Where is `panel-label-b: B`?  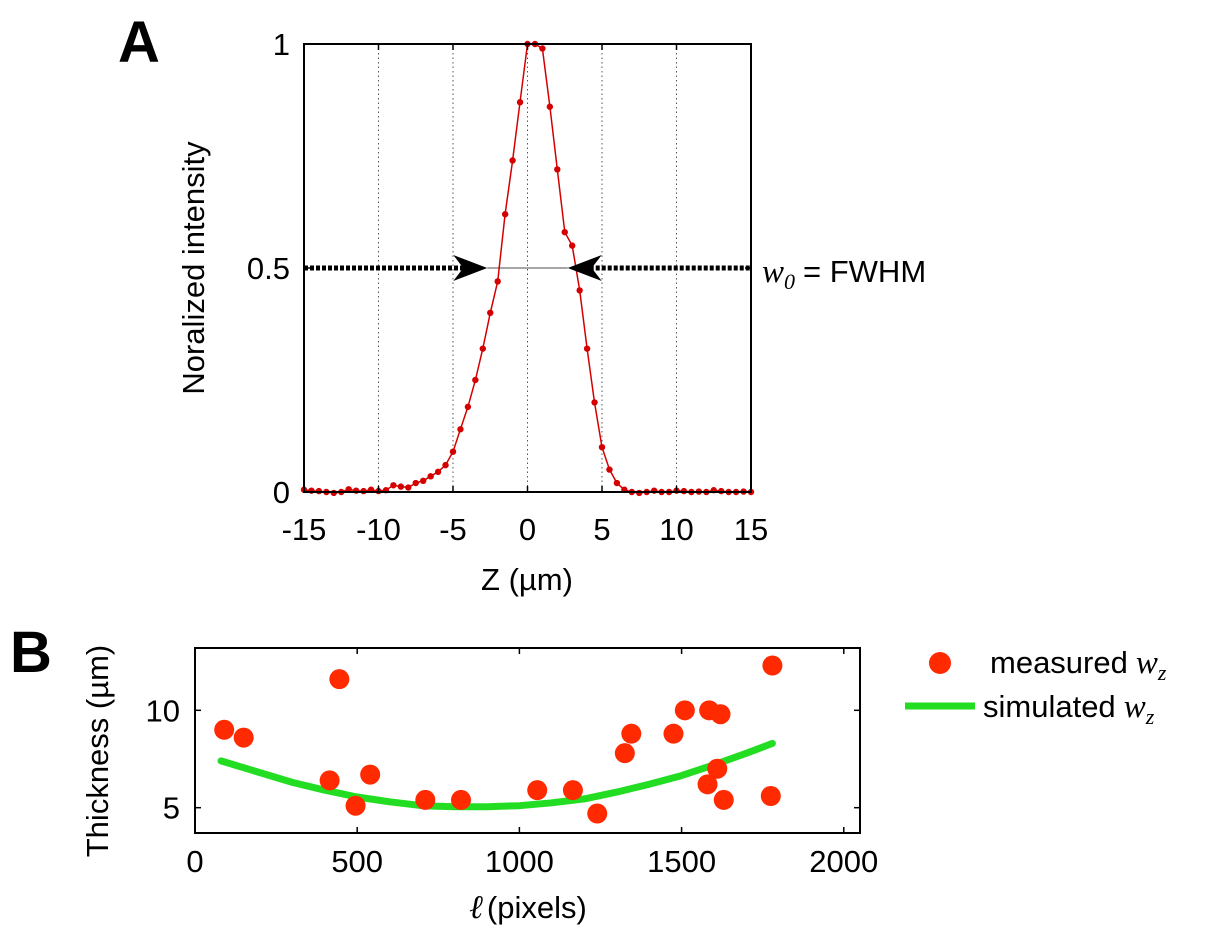
panel-label-b: B is located at coordinates (31, 652).